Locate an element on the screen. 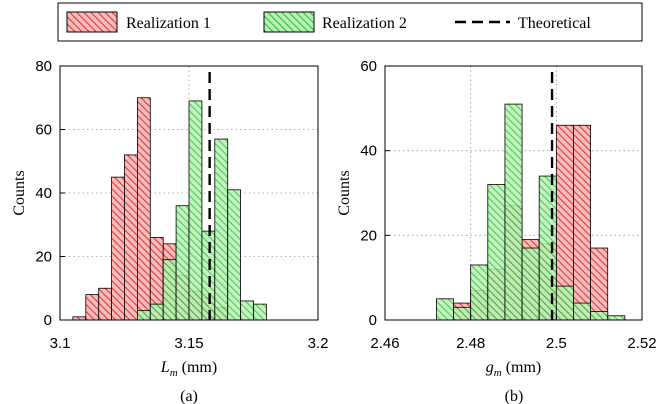  panel-caption: (a) is located at coordinates (189, 396).